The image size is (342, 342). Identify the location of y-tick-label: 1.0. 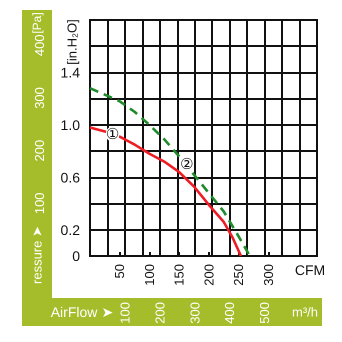
(70, 124).